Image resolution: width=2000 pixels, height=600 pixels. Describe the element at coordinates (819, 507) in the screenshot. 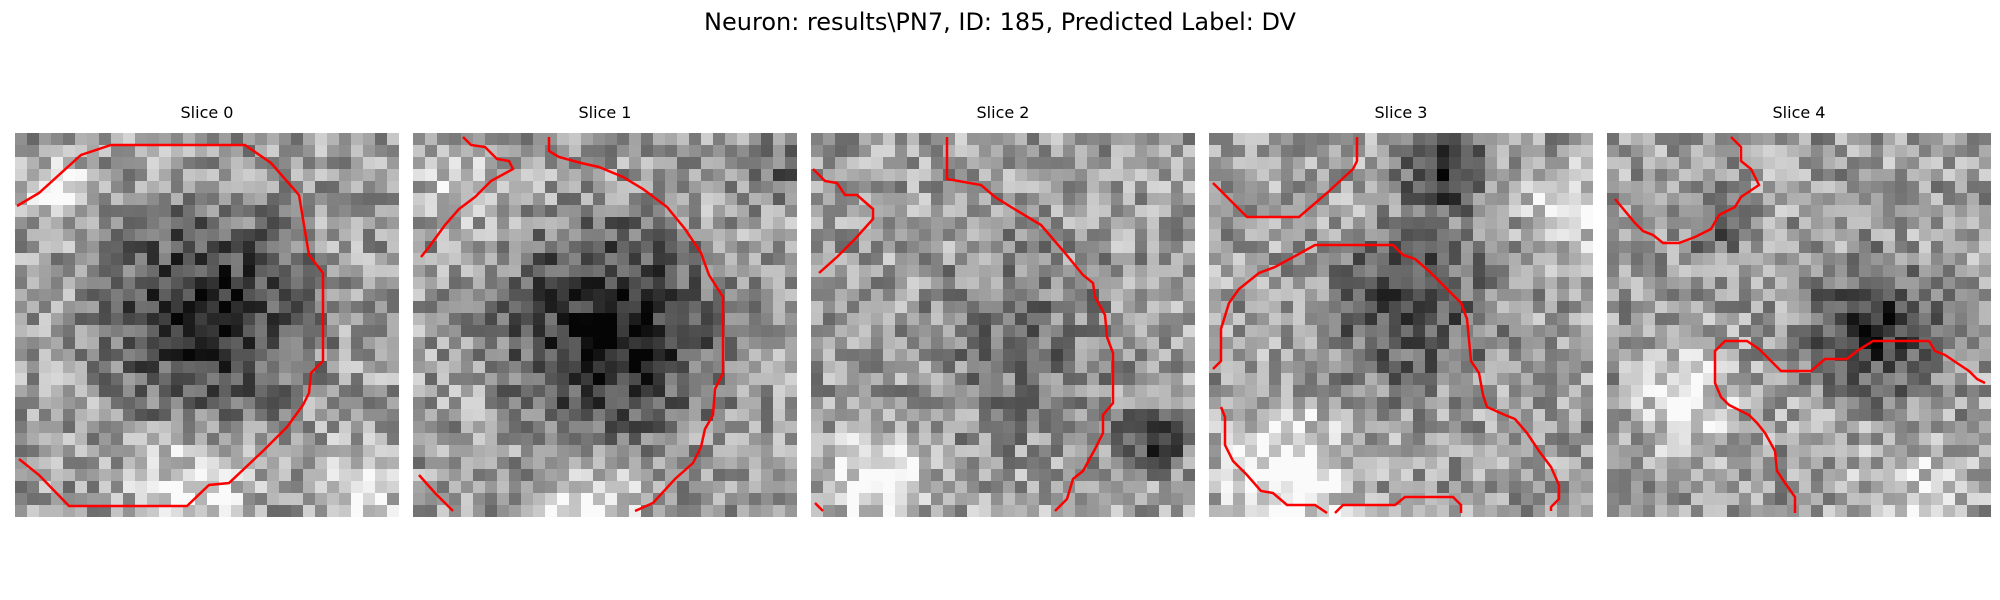

I see `contour-line-2c` at that location.